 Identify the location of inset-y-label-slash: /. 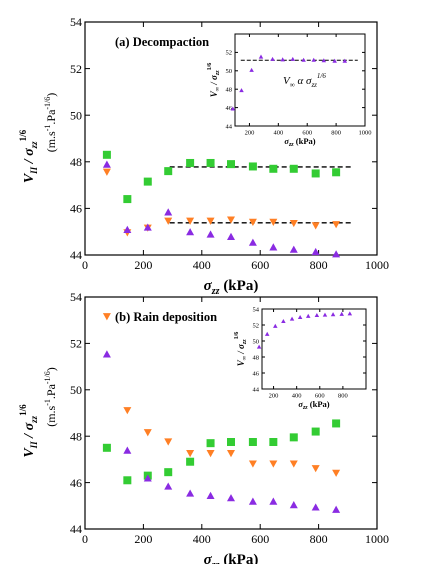
(214, 83).